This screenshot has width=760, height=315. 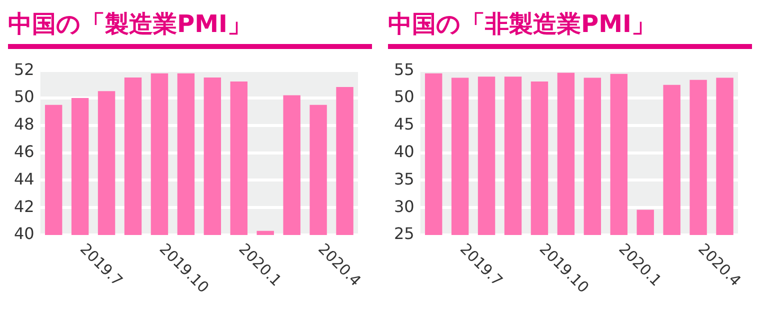 I want to click on chart-title: 中国の「非製造業PMI」, so click(x=570, y=28).